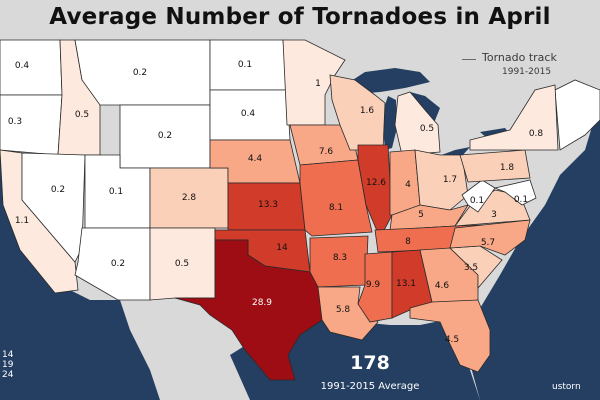 This screenshot has height=400, width=600. I want to click on state-value-ok: 14, so click(282, 248).